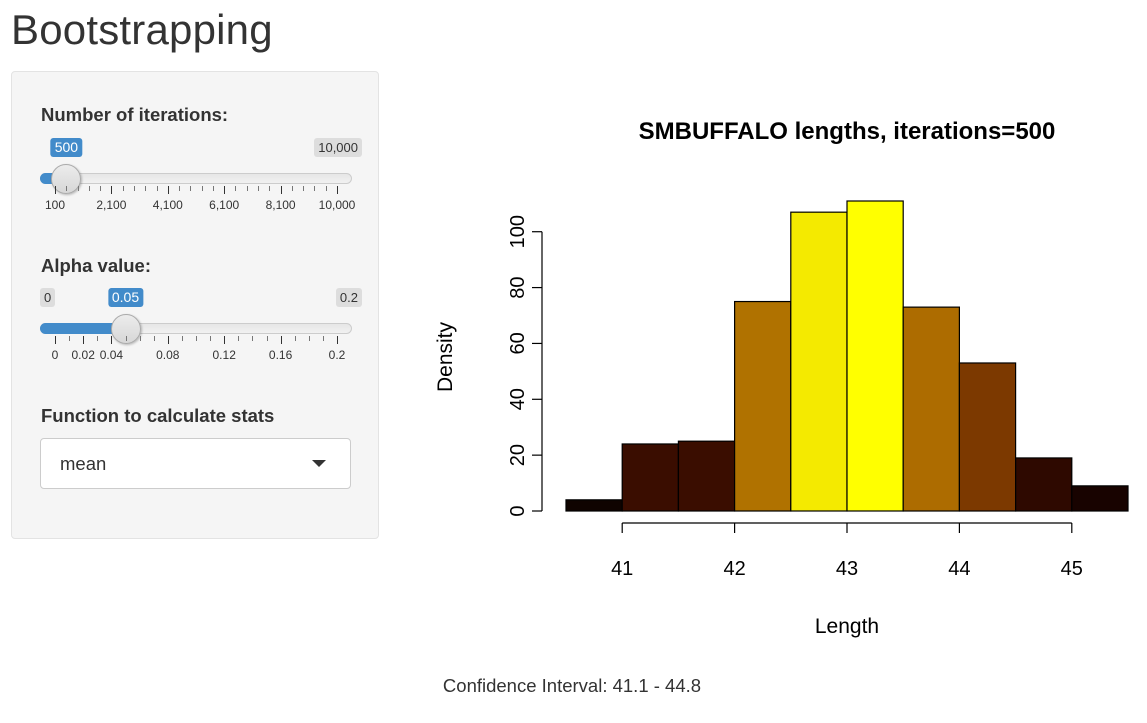 The width and height of the screenshot is (1147, 723). Describe the element at coordinates (959, 569) in the screenshot. I see `x-tick-label: 44` at that location.